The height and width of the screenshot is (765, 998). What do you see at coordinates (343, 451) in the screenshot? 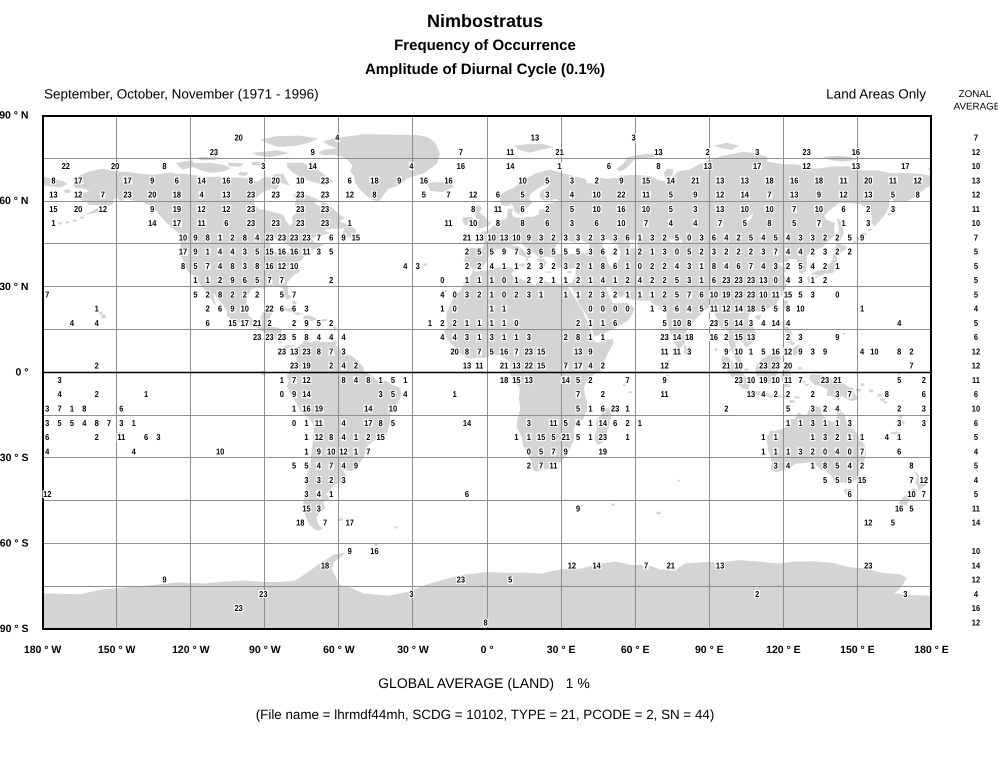
I see `svg-text: 12` at bounding box center [343, 451].